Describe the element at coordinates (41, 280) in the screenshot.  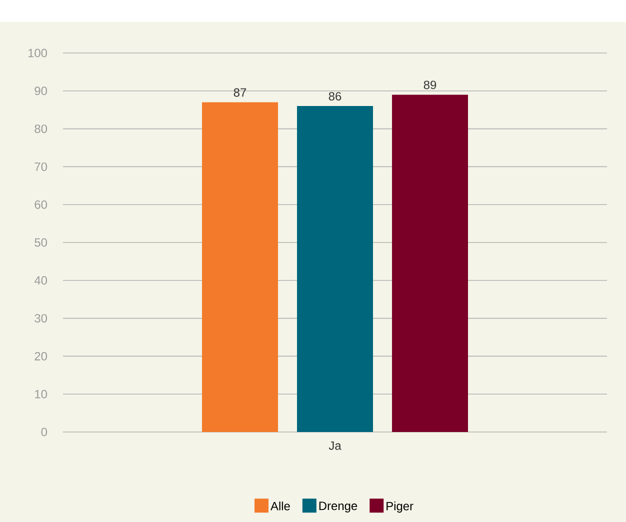
I see `y-tick-label: 40` at that location.